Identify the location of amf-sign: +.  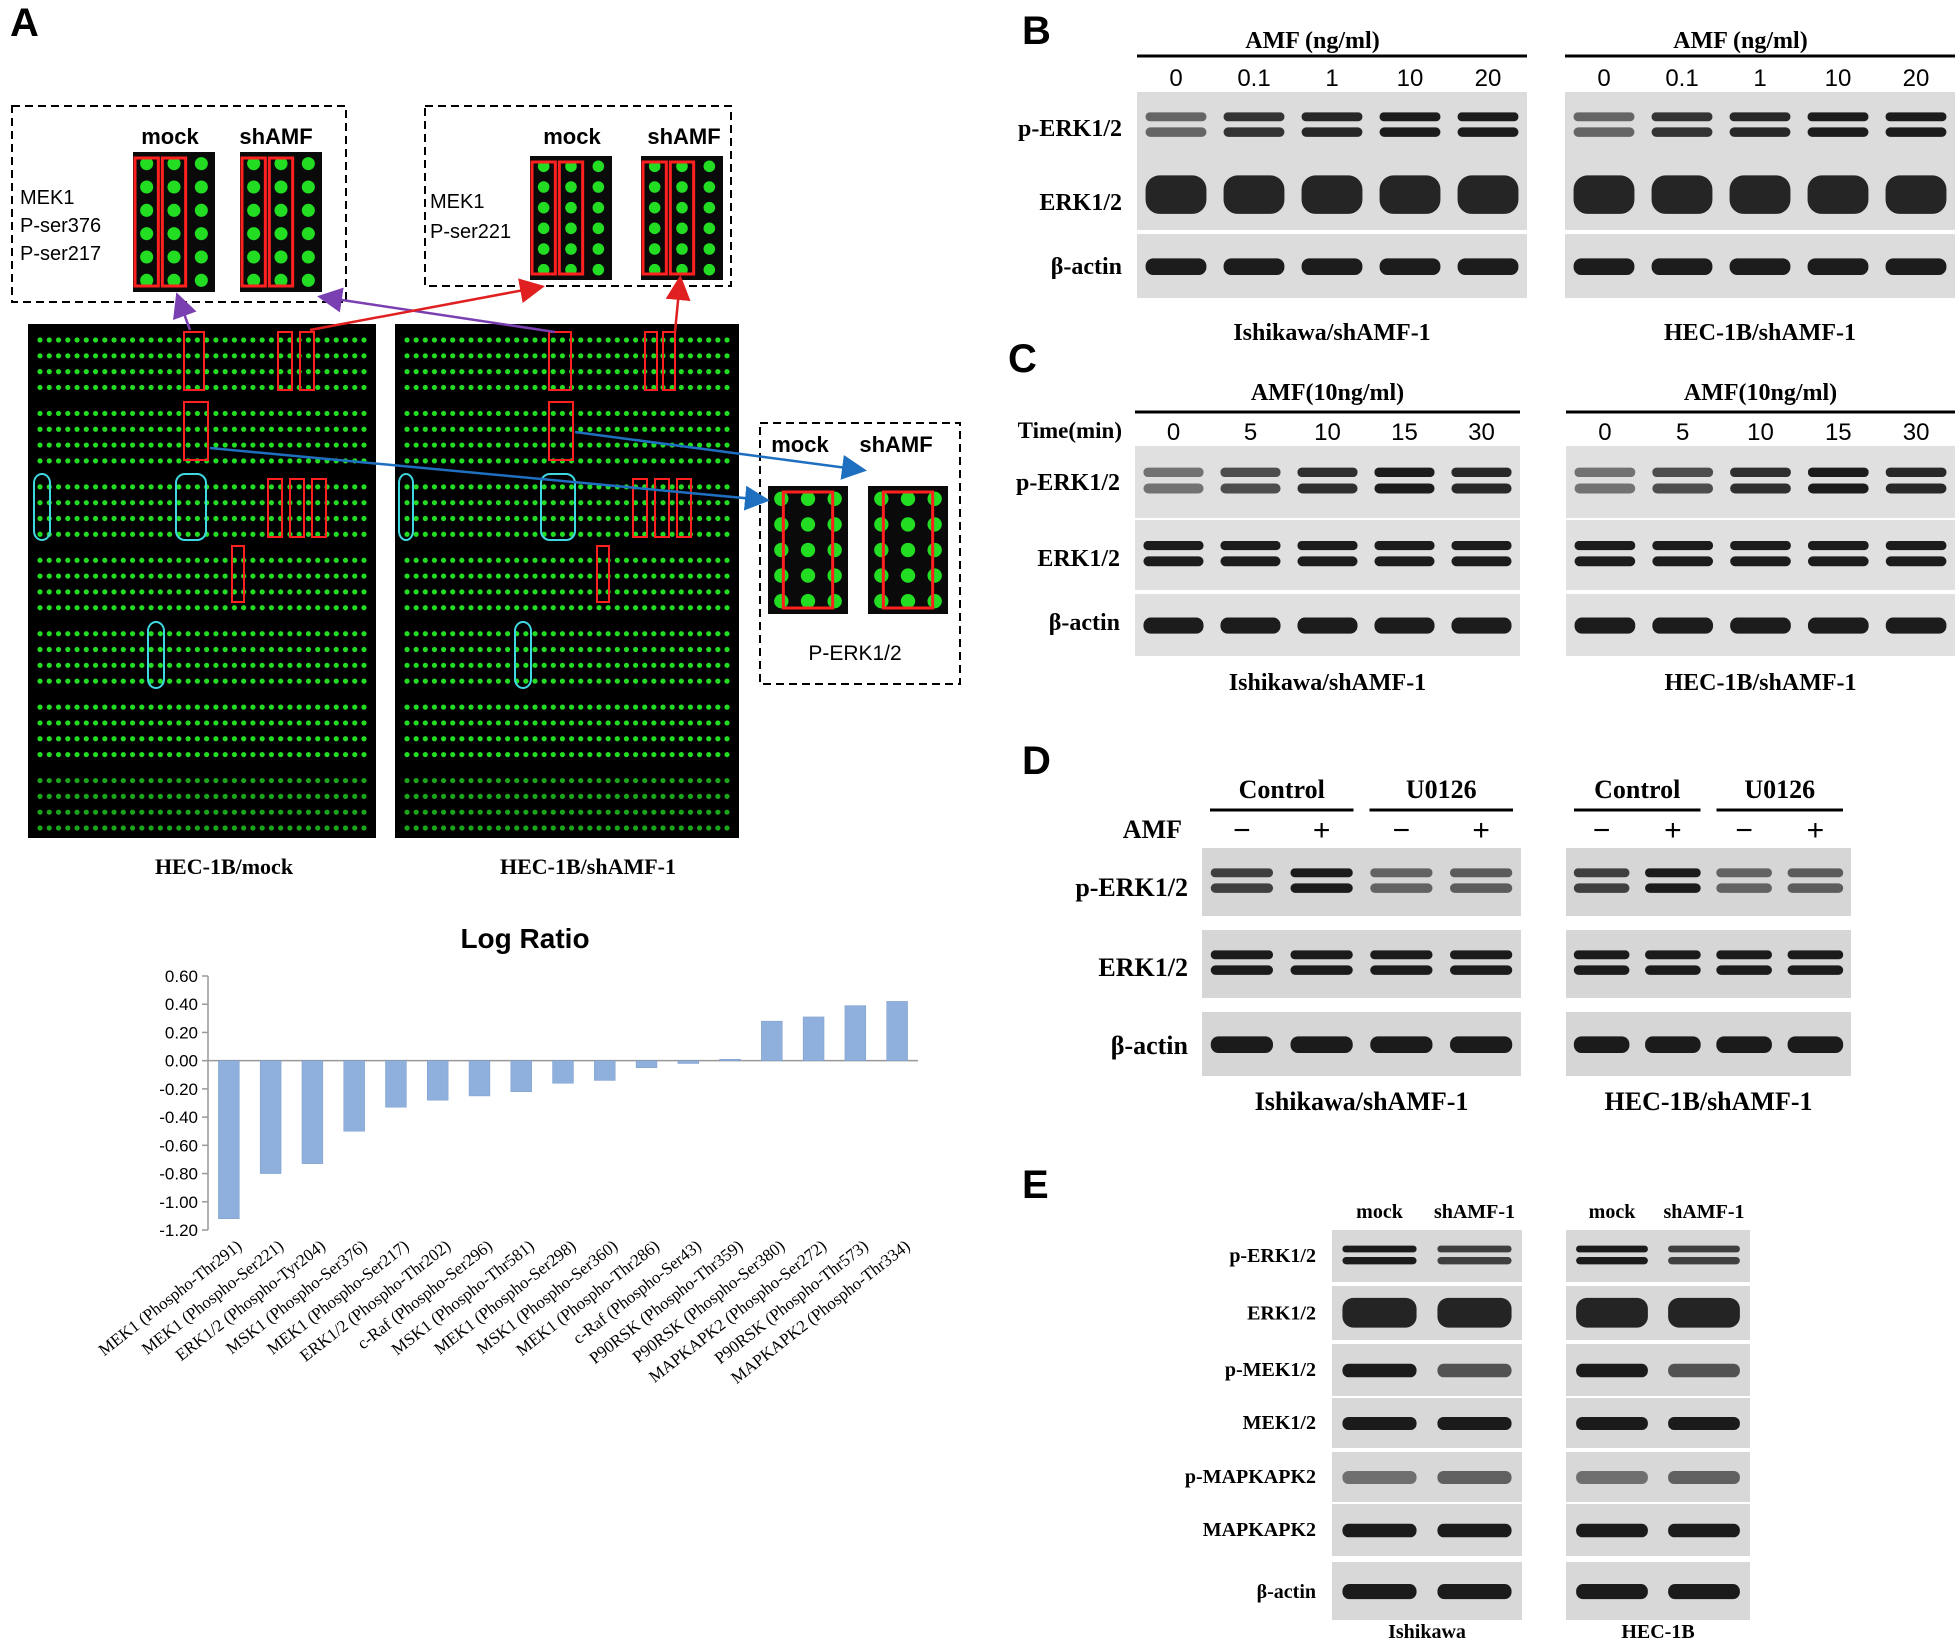
(1481, 830).